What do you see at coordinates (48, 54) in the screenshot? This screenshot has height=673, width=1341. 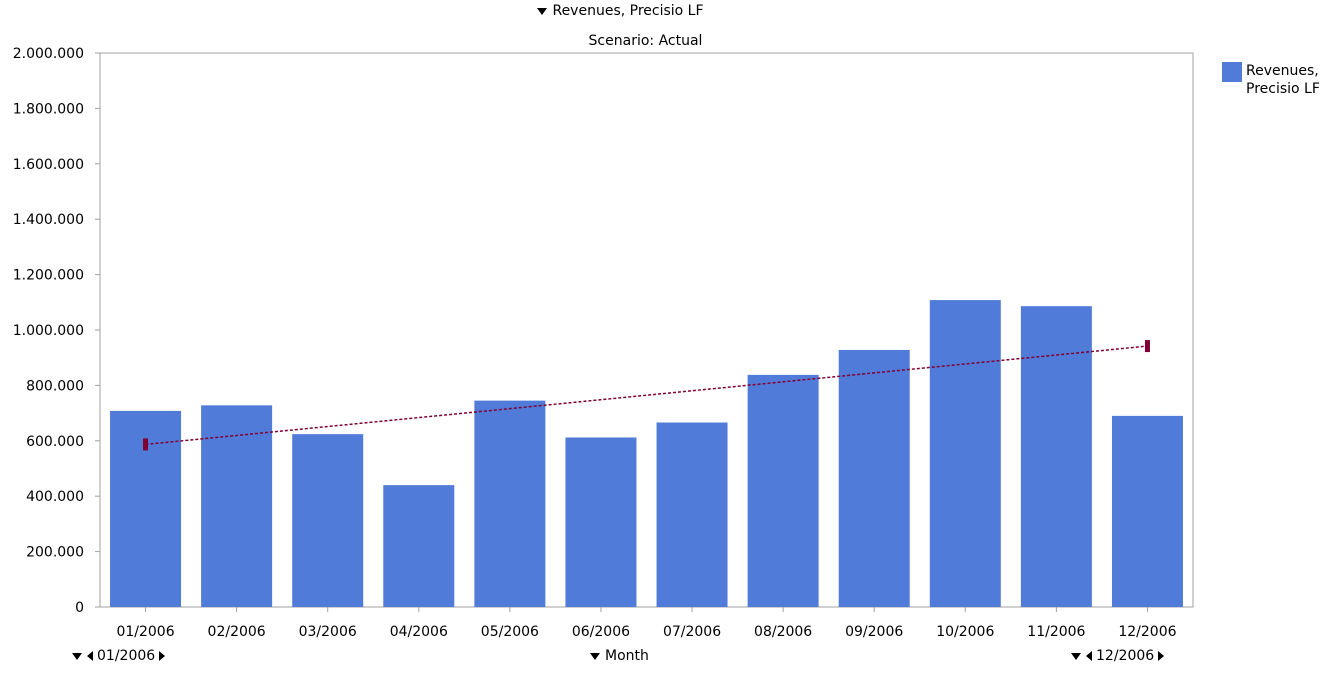 I see `y-tick-label: 2.000.000` at bounding box center [48, 54].